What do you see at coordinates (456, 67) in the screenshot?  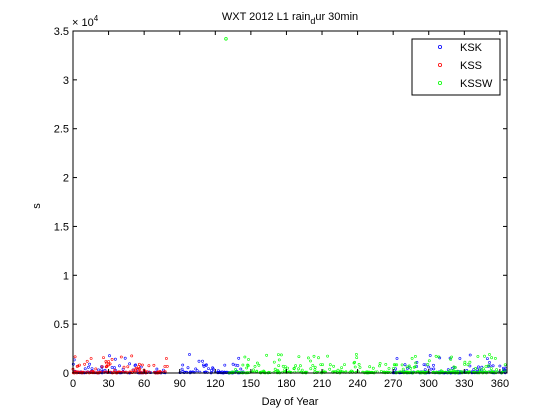 I see `legend-box` at bounding box center [456, 67].